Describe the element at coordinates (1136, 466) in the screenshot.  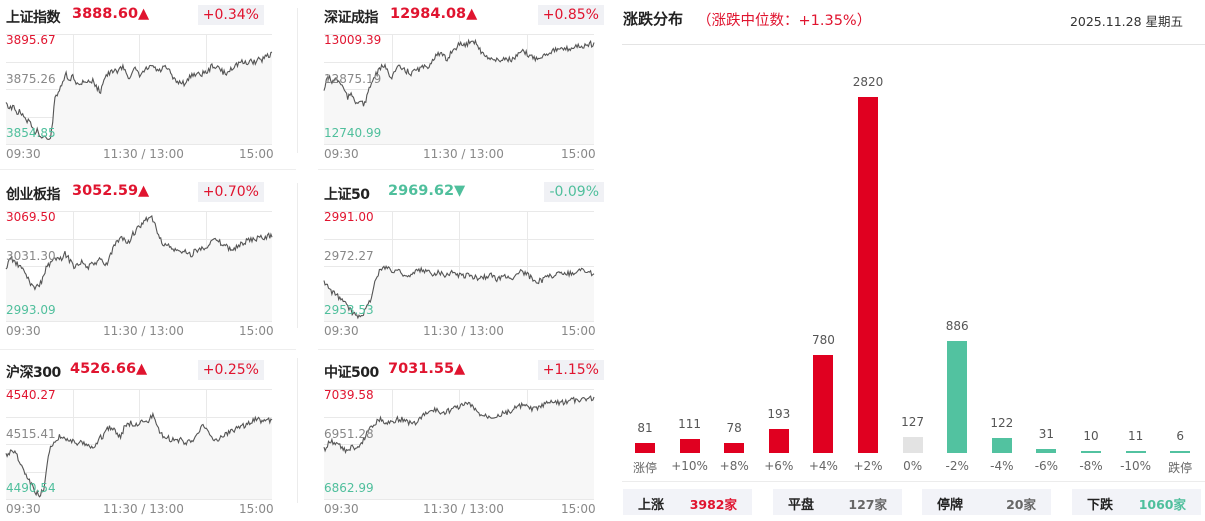
I see `bar-category-label: -10%` at that location.